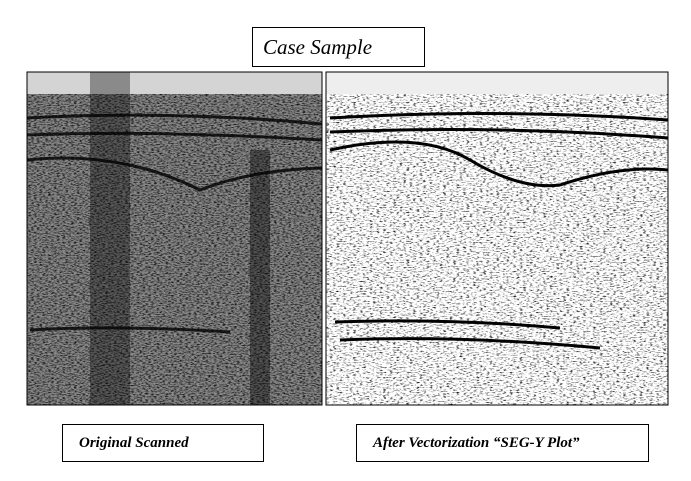  What do you see at coordinates (338, 47) in the screenshot?
I see `title: Case Sample` at bounding box center [338, 47].